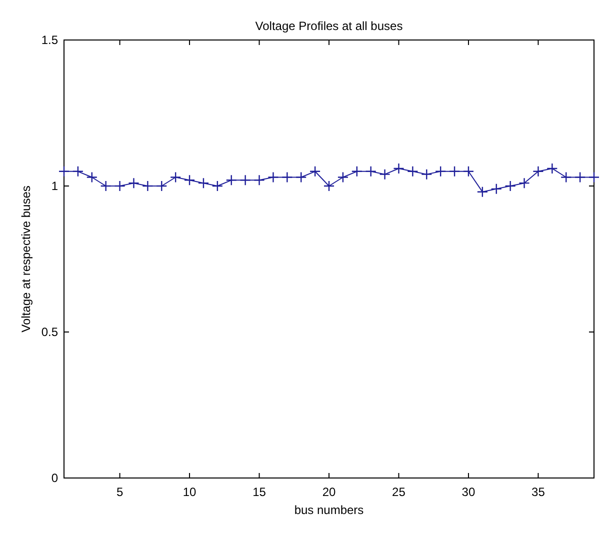 The height and width of the screenshot is (542, 614). What do you see at coordinates (329, 510) in the screenshot?
I see `x-axis-title: bus numbers` at bounding box center [329, 510].